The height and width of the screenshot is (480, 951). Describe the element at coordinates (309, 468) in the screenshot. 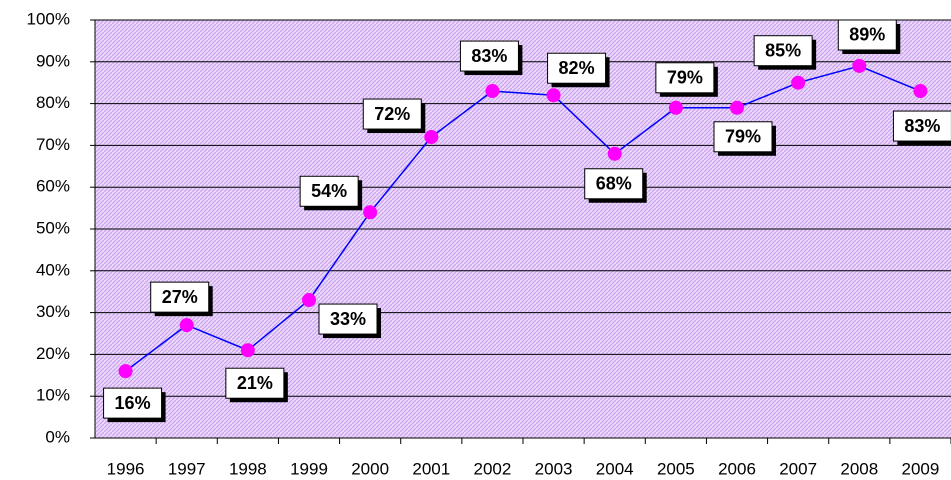

I see `x-tick-label: 1999` at that location.